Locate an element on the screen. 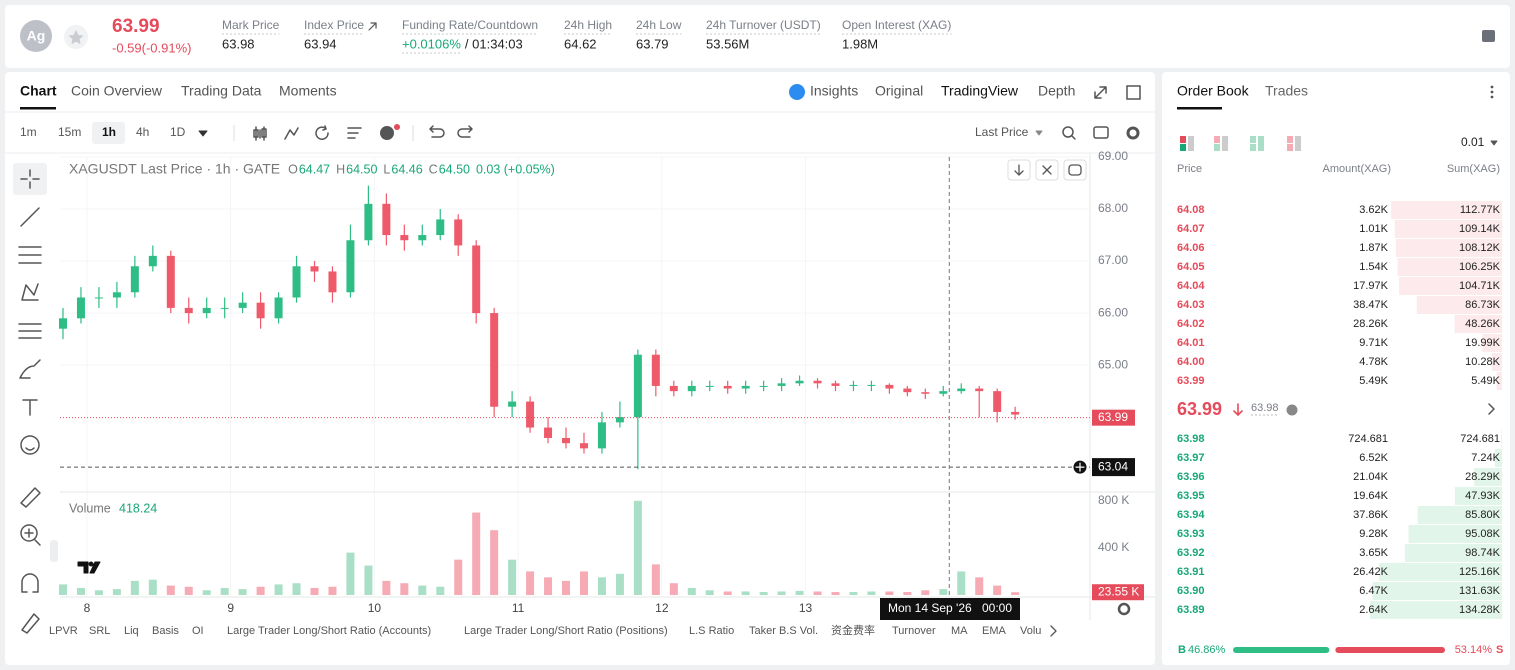  interval: 1m is located at coordinates (28, 132).